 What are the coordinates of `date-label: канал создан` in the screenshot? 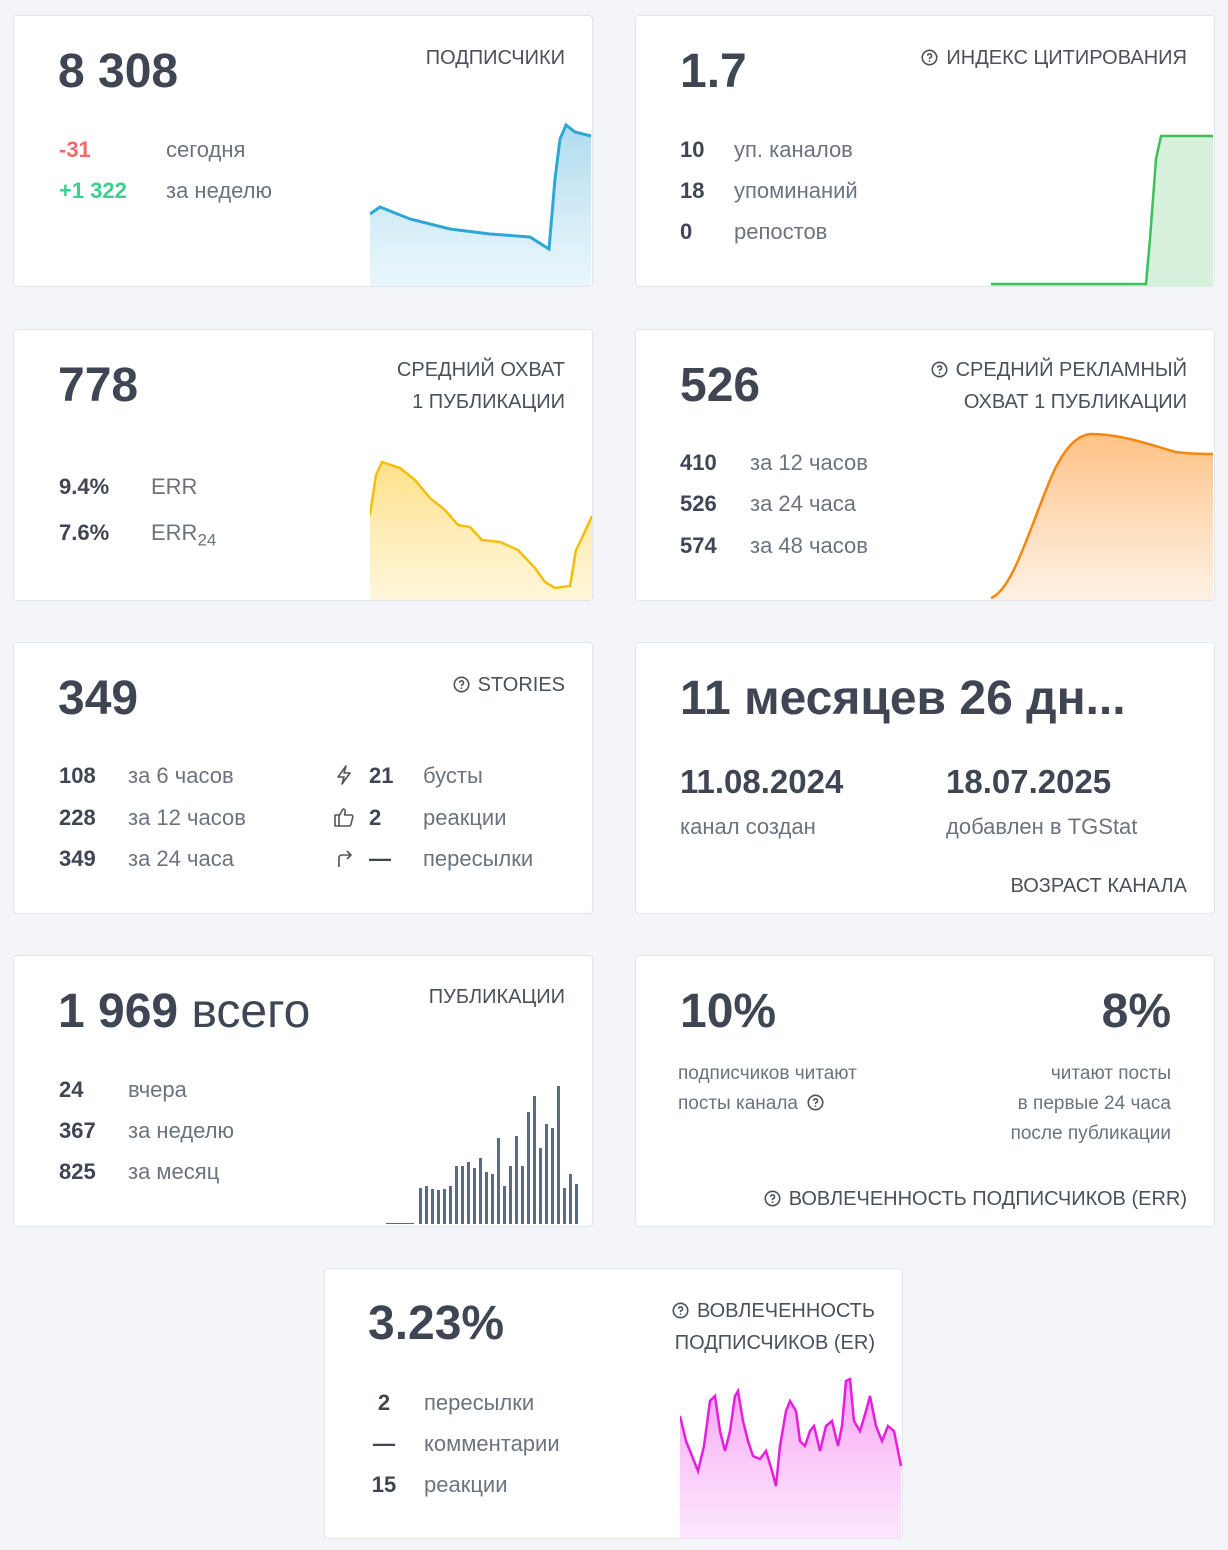 It's located at (748, 826).